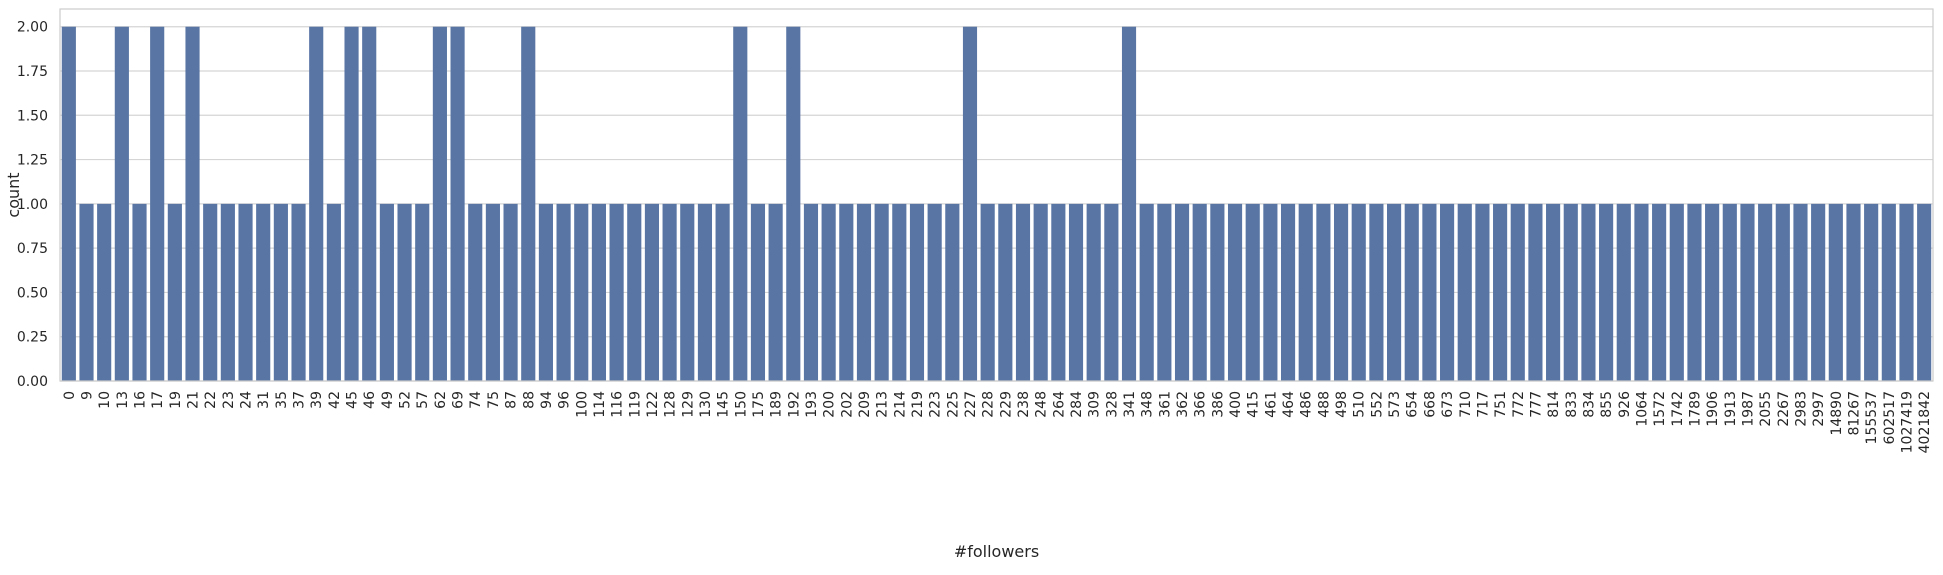 This screenshot has width=1943, height=575. What do you see at coordinates (989, 404) in the screenshot?
I see `x-tick-label: 228` at bounding box center [989, 404].